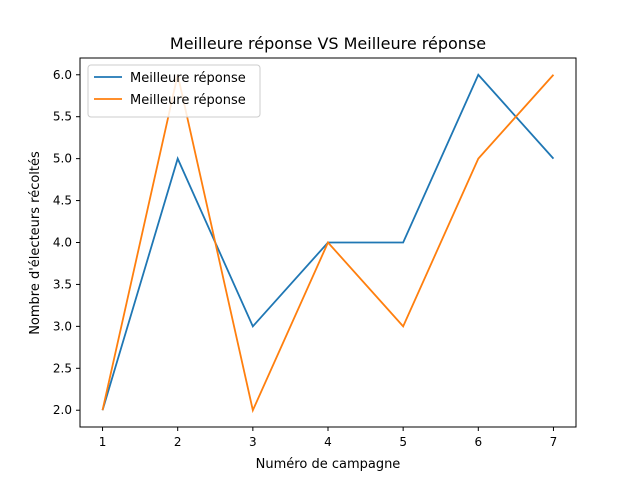 The image size is (640, 480). I want to click on legend: Meilleure réponse Meilleure réponse, so click(174, 91).